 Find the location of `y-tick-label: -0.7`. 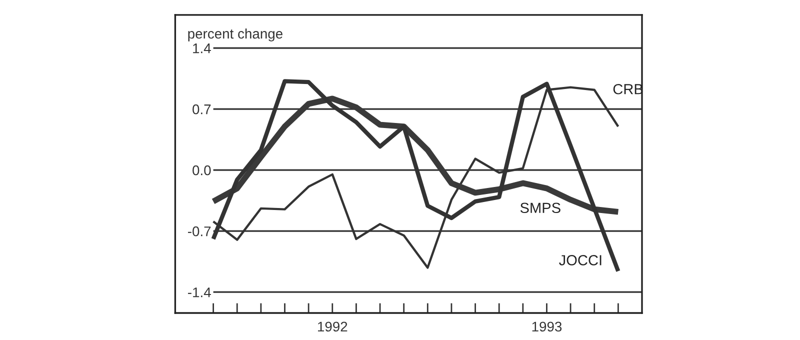

y-tick-label: -0.7 is located at coordinates (199, 231).